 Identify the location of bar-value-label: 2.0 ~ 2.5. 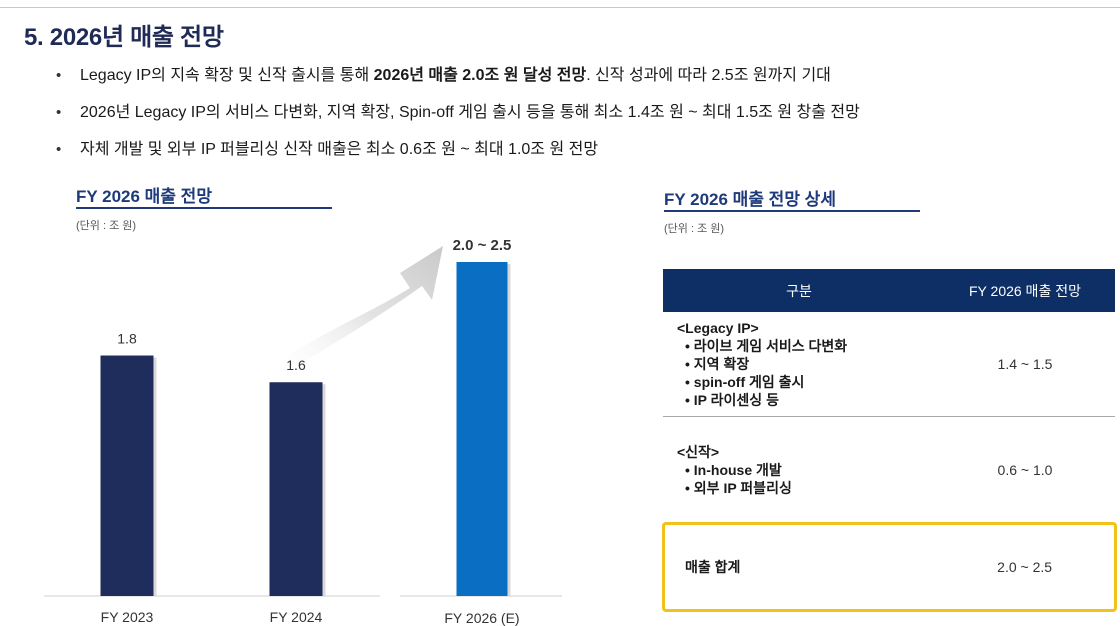
(482, 245).